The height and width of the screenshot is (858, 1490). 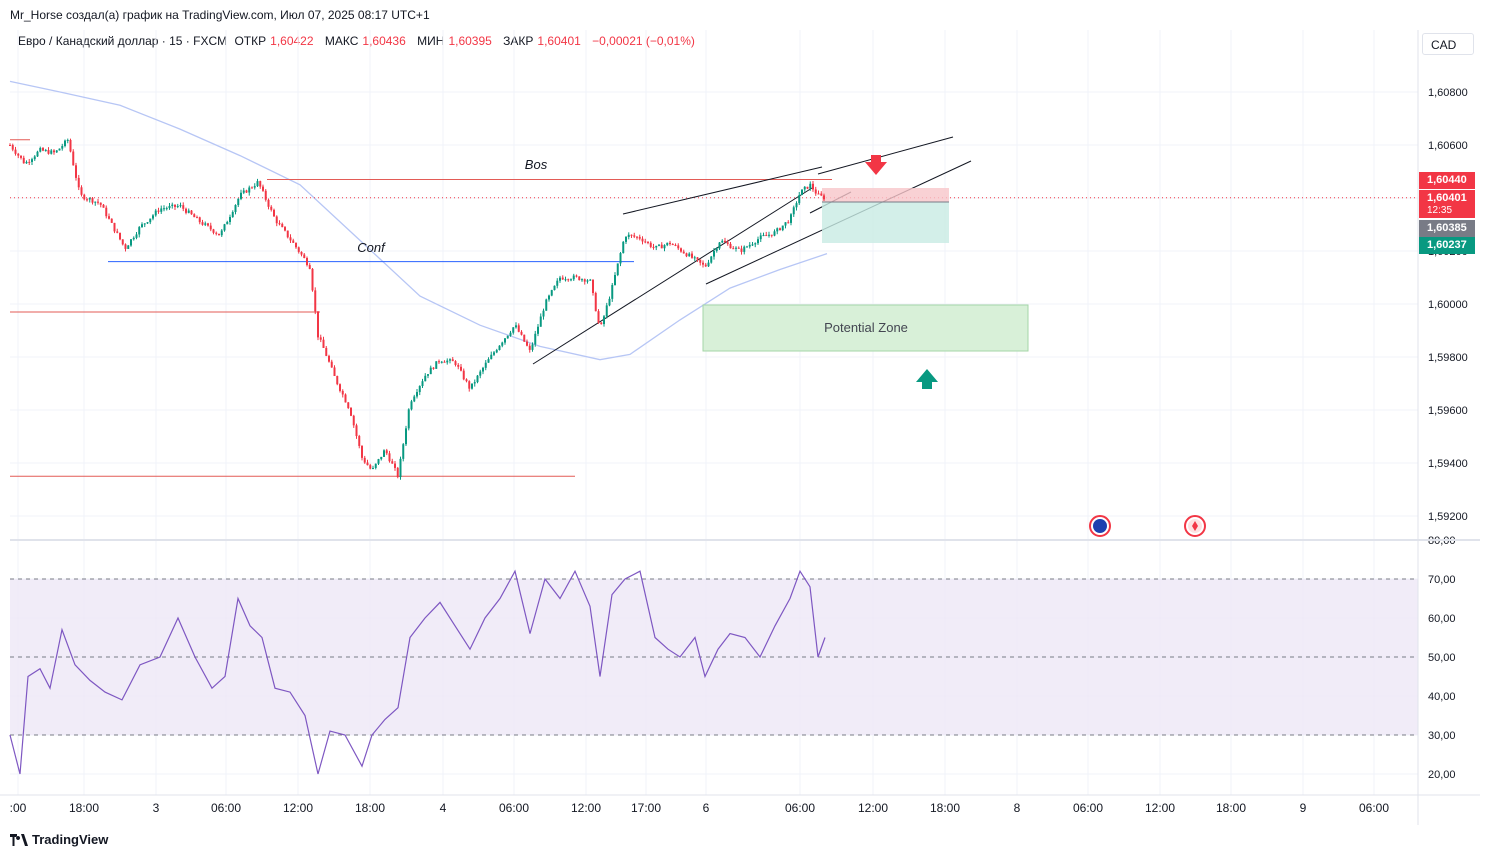 I want to click on tradingview-logo: TradingView, so click(x=59, y=839).